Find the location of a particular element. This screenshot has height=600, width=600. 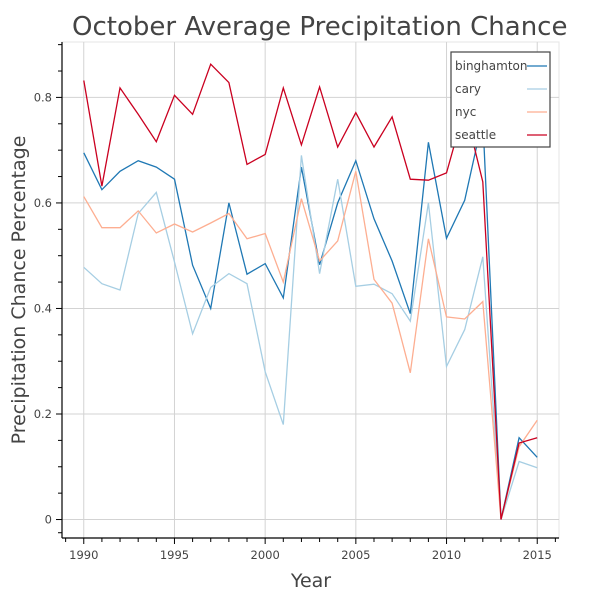

legend-box is located at coordinates (500, 99).